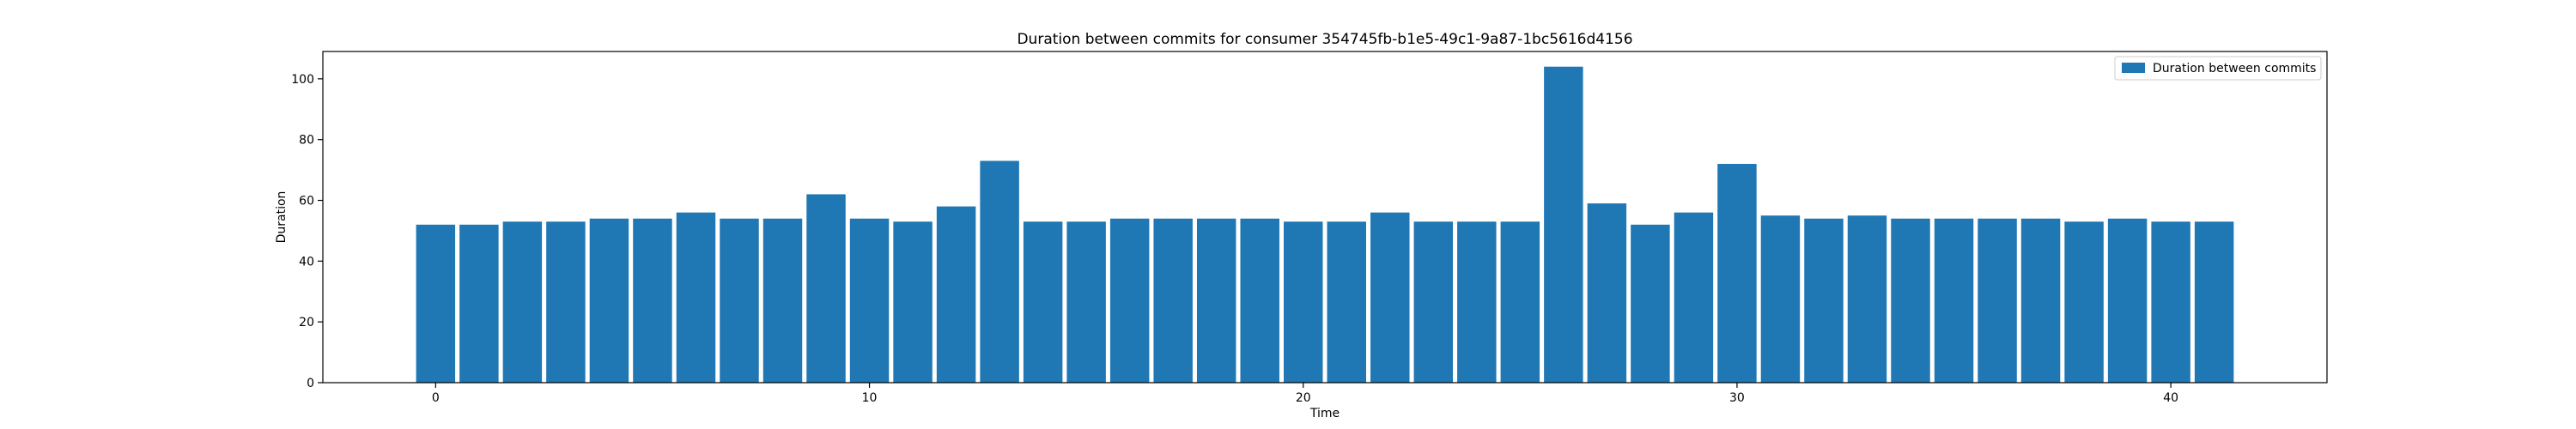 The height and width of the screenshot is (429, 2576). I want to click on y-tick-label: 60, so click(306, 202).